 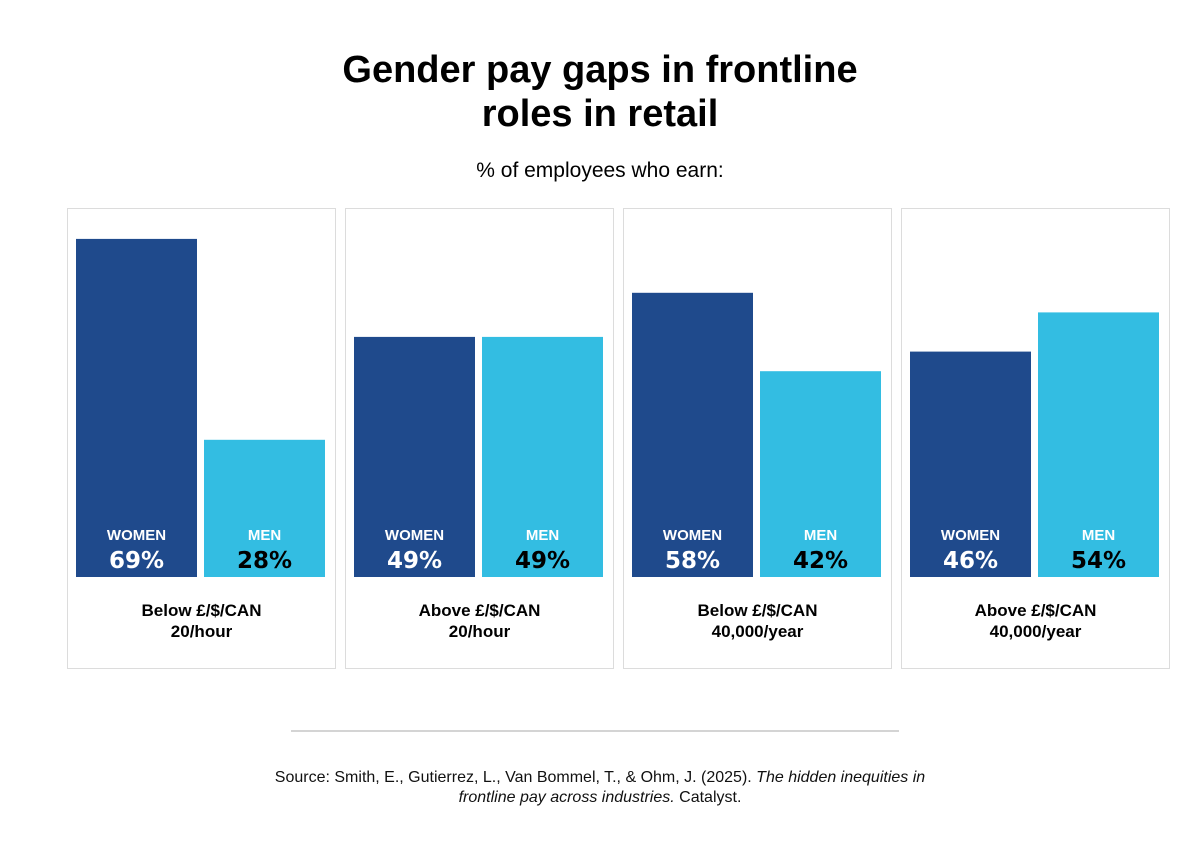 I want to click on panel-category-label: Above £/$/CAN 20/hour, so click(x=479, y=621).